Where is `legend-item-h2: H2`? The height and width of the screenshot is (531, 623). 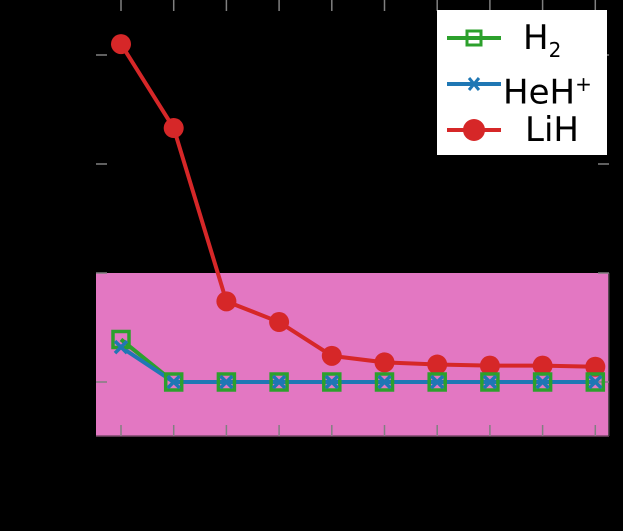
legend-item-h2: H2 is located at coordinates (522, 39).